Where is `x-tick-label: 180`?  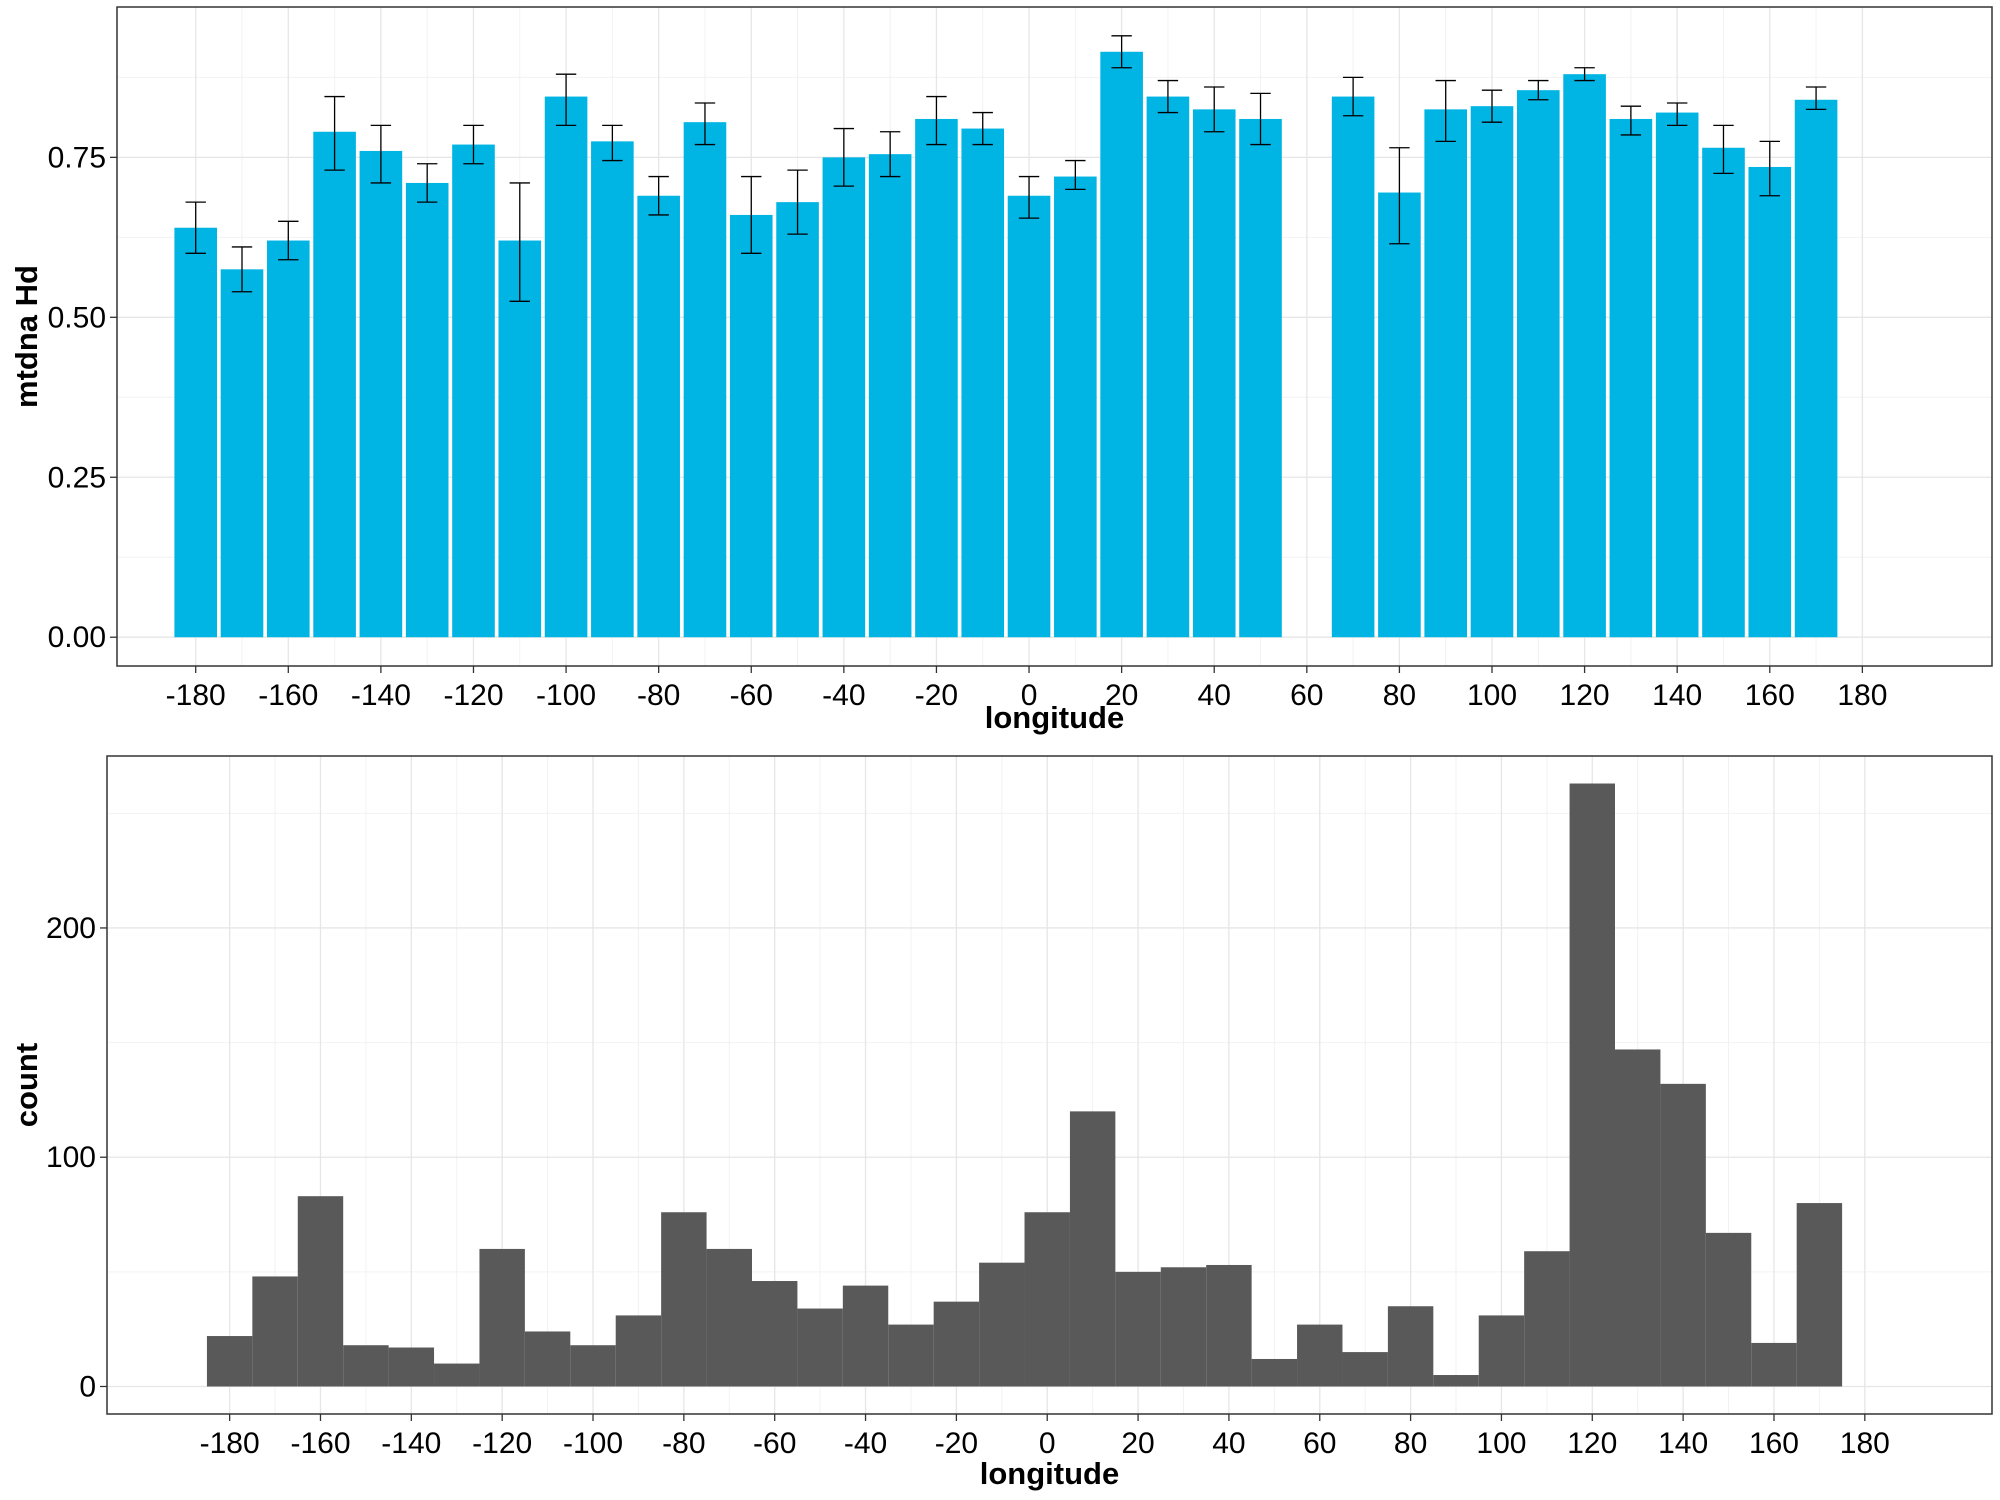
x-tick-label: 180 is located at coordinates (1862, 695).